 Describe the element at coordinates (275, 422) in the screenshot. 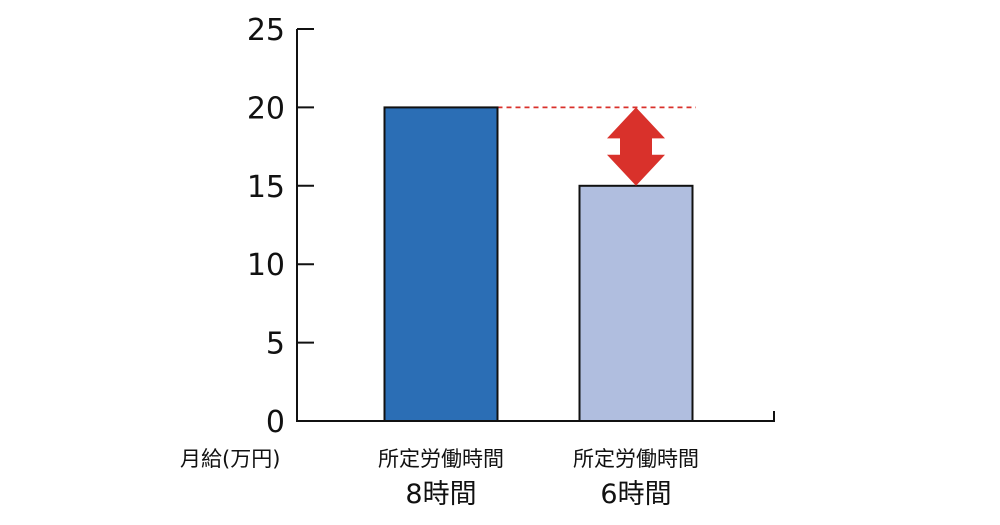

I see `y-tick-label: 0` at that location.